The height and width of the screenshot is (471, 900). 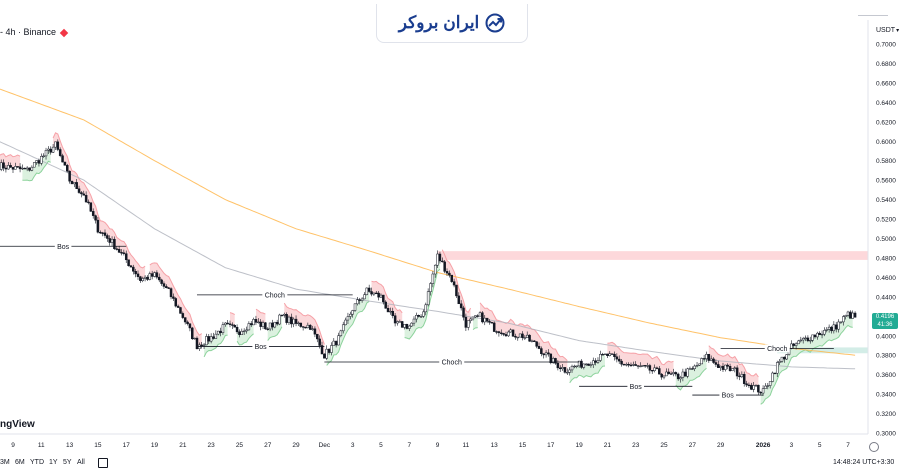 What do you see at coordinates (64, 32) in the screenshot?
I see `status-flag-icon` at bounding box center [64, 32].